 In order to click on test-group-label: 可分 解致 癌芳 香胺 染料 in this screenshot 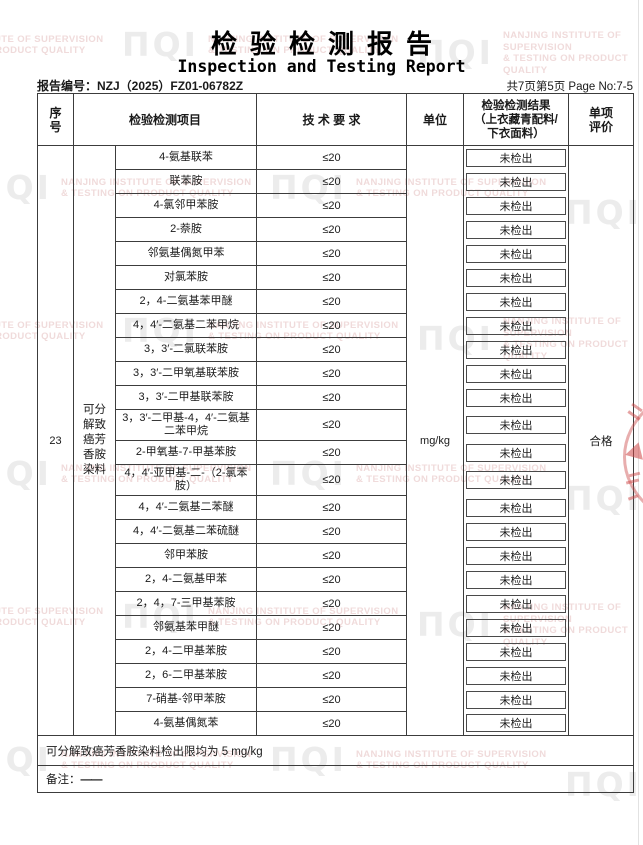, I will do `click(94, 440)`.